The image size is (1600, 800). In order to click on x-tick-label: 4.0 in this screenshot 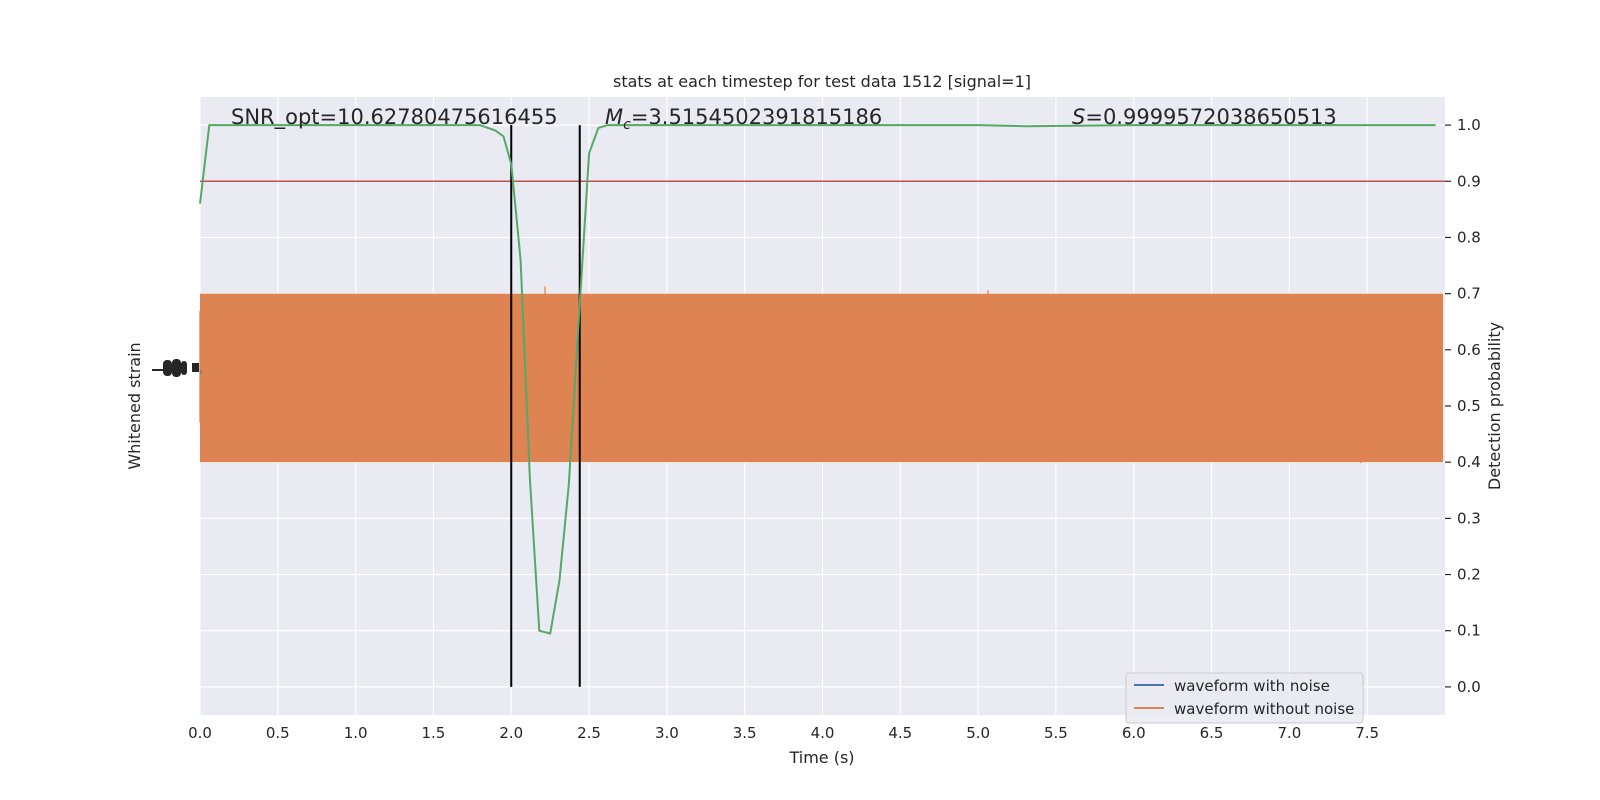, I will do `click(823, 733)`.